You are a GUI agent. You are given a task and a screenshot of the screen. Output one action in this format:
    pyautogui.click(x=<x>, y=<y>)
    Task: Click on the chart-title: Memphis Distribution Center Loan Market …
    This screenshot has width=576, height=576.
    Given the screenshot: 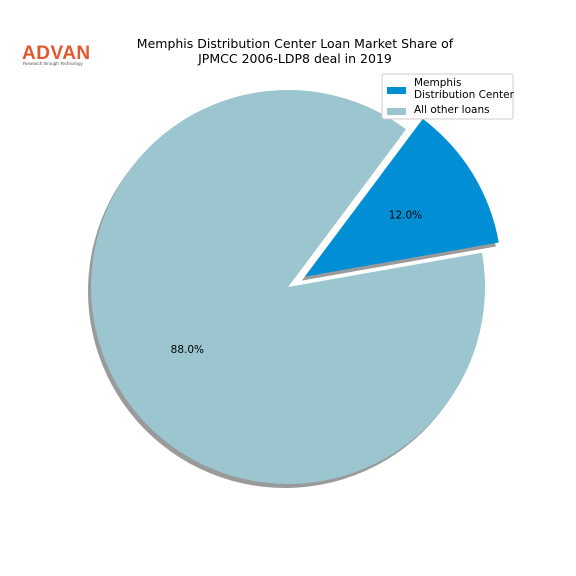 What is the action you would take?
    pyautogui.click(x=295, y=51)
    